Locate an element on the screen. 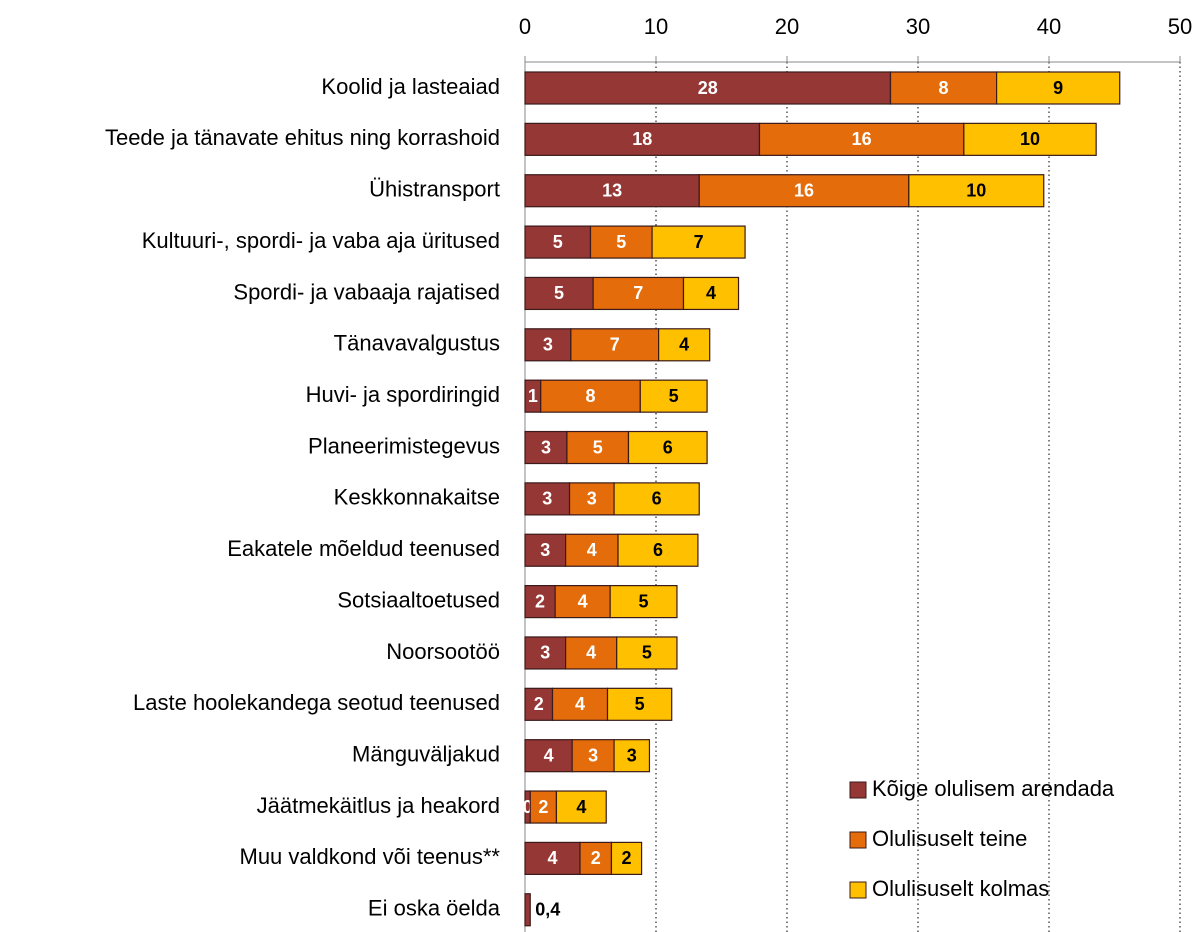 The image size is (1204, 932). legend-label: Olulisuselt kolmas is located at coordinates (960, 888).